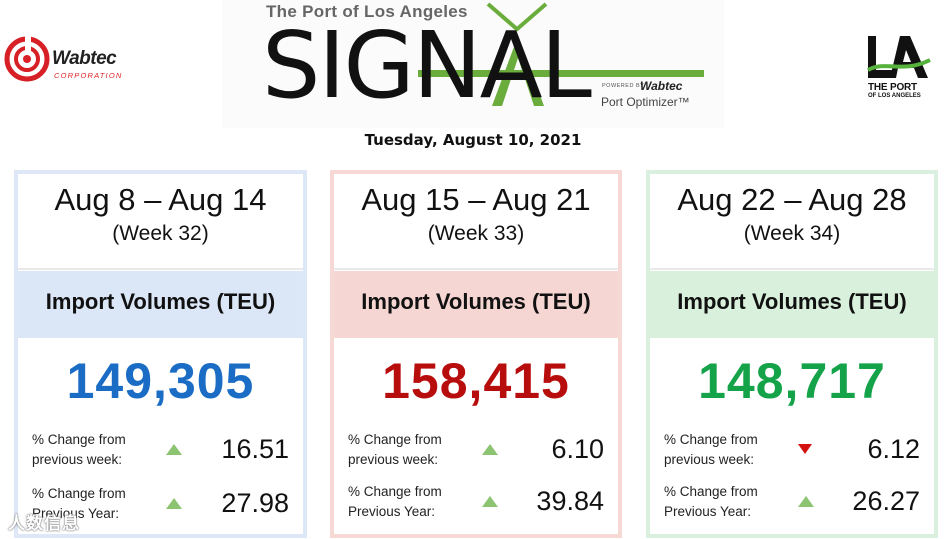 The height and width of the screenshot is (539, 946). I want to click on week-number: (Week 34), so click(792, 233).